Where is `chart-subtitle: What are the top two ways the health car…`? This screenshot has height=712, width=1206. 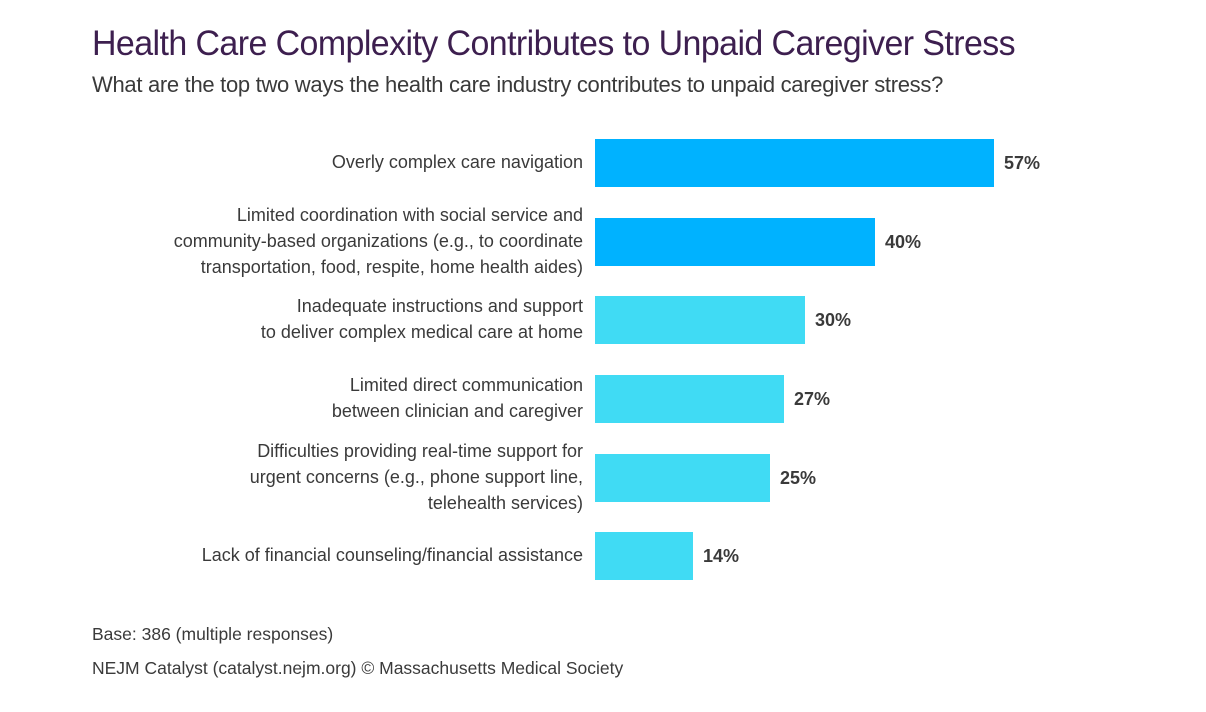 chart-subtitle: What are the top two ways the health car… is located at coordinates (518, 84).